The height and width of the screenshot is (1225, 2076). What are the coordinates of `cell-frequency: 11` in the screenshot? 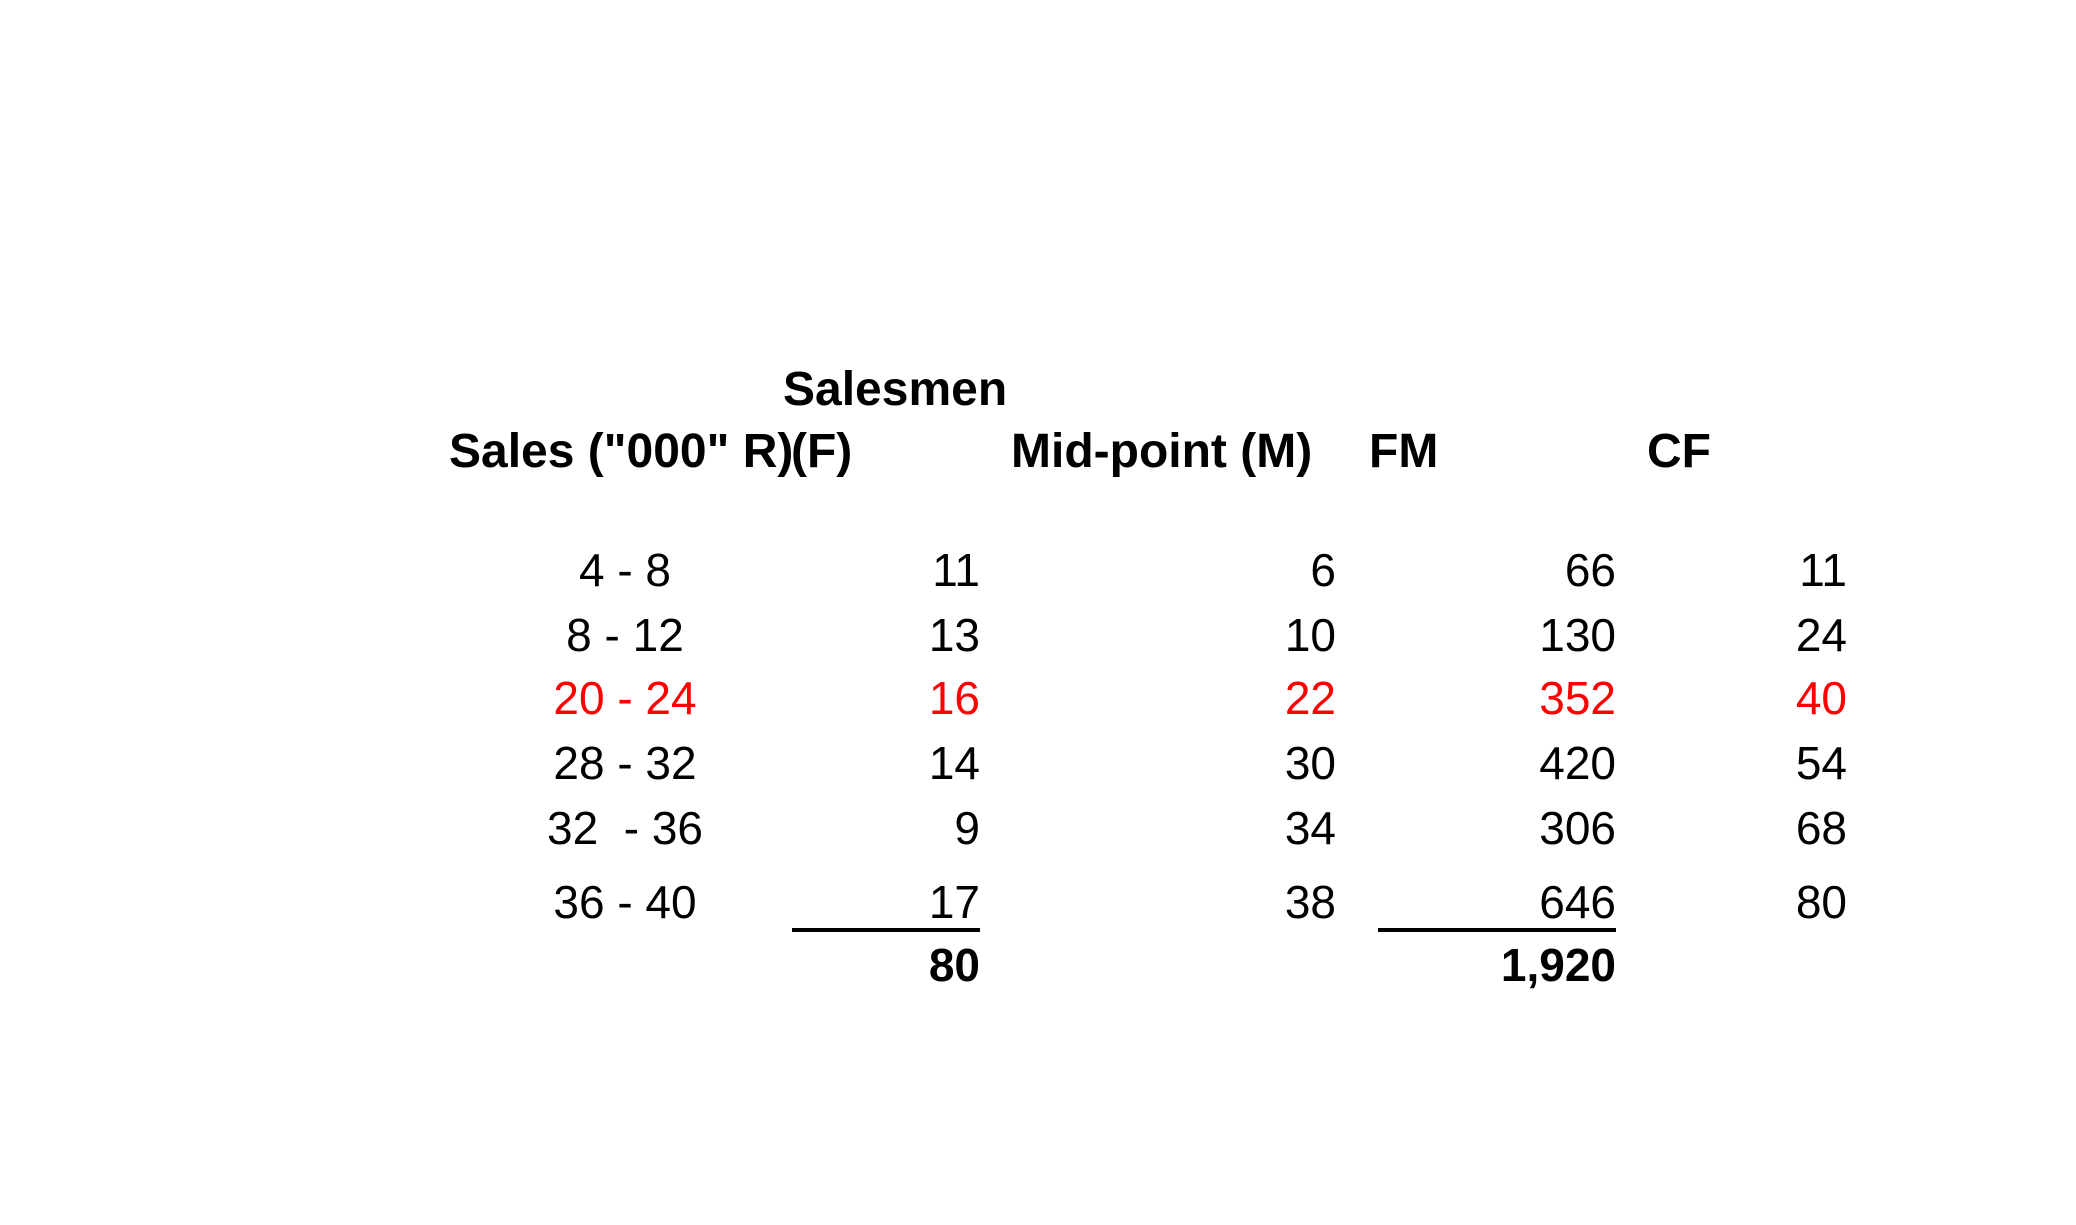 It's located at (956, 570).